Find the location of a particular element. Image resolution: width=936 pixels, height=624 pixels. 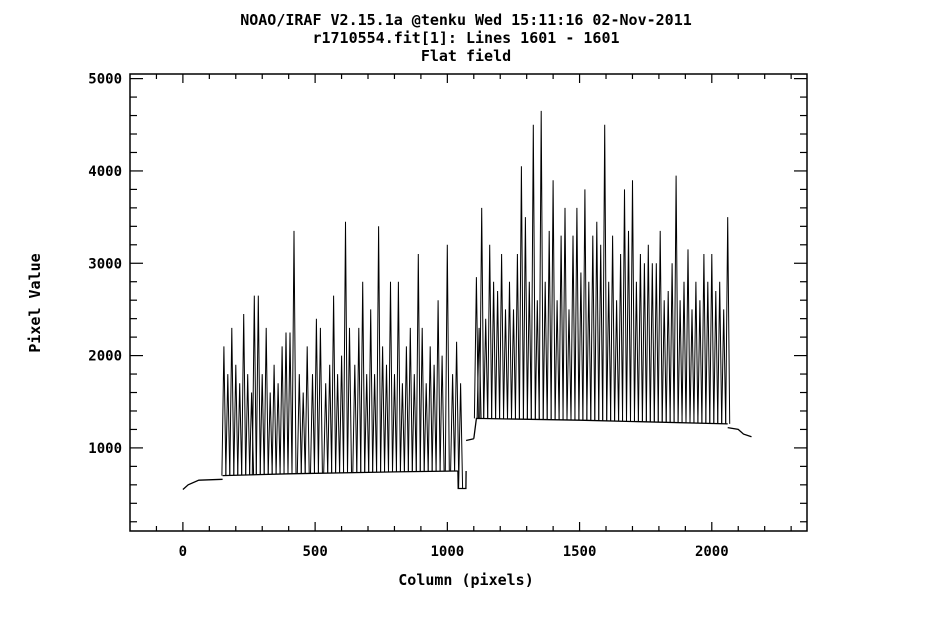

y-tick-label: 5000 is located at coordinates (105, 80).